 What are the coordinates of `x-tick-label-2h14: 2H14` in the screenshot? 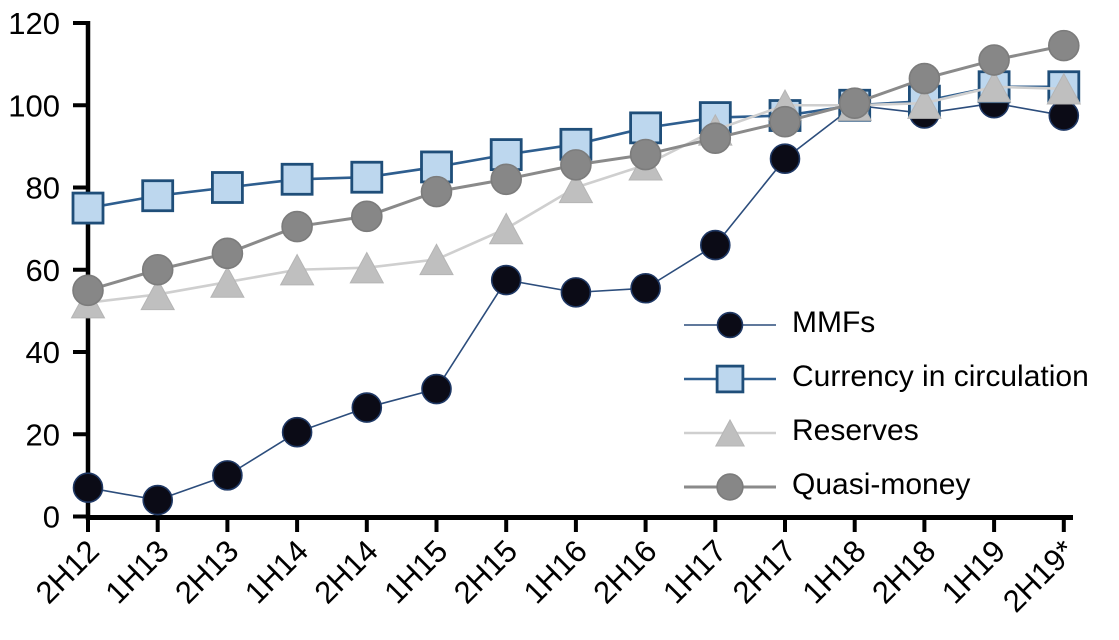 It's located at (346, 571).